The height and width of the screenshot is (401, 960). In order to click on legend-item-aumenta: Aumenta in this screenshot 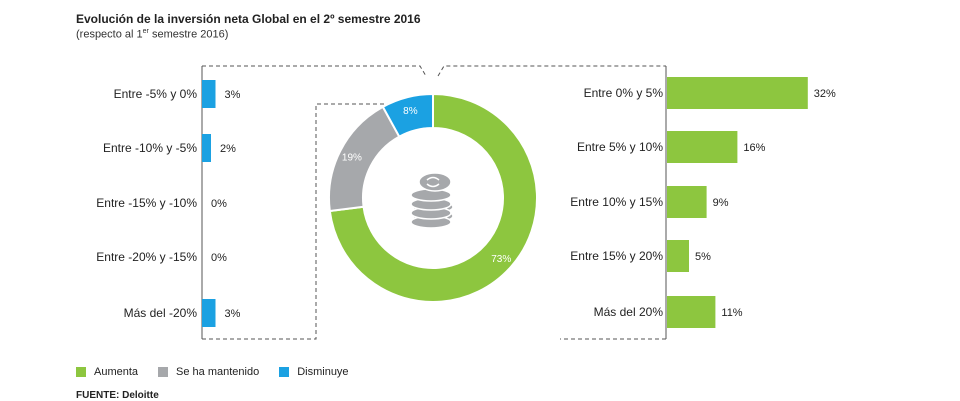, I will do `click(107, 372)`.